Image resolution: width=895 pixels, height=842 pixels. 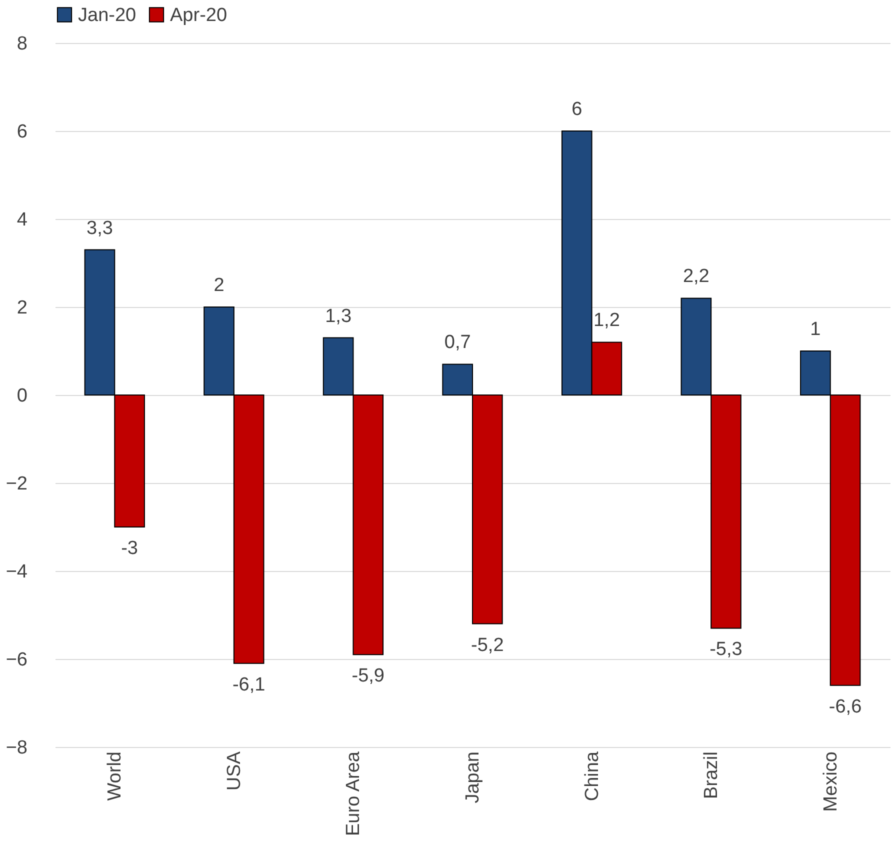 What do you see at coordinates (17, 572) in the screenshot?
I see `y-tick-label: −4` at bounding box center [17, 572].